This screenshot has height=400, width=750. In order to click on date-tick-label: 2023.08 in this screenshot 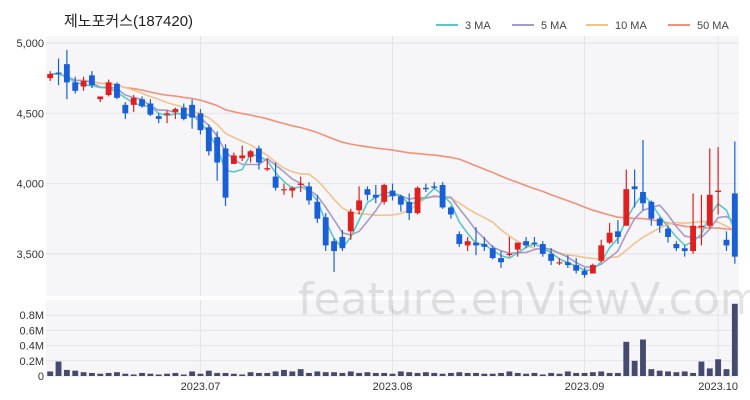, I will do `click(393, 387)`.